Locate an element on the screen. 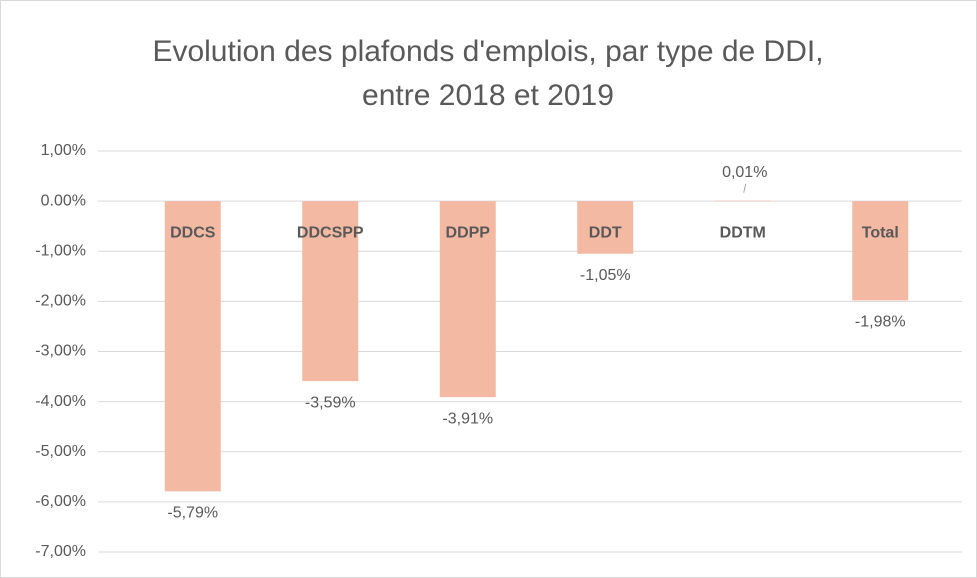 The height and width of the screenshot is (578, 977). category-label: Total is located at coordinates (880, 232).